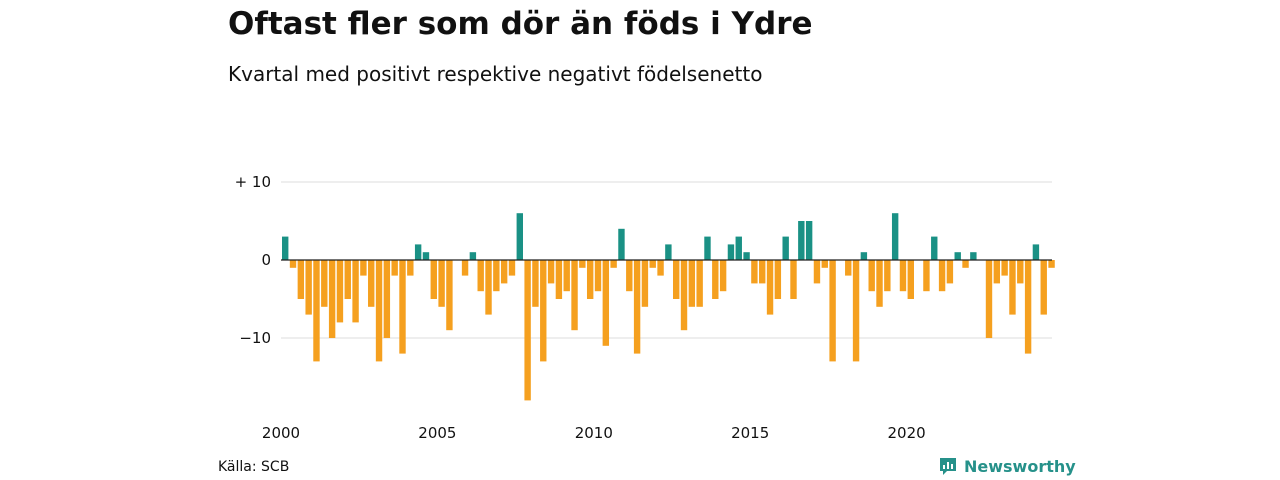 The width and height of the screenshot is (1280, 480). Describe the element at coordinates (520, 24) in the screenshot. I see `chart-title: Oftast fler som dör än föds i Ydre` at that location.